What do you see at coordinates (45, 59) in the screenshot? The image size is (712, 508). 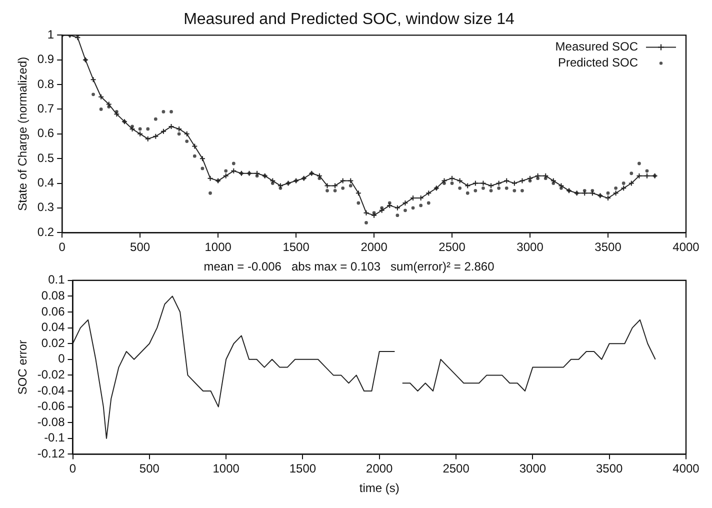 I see `y-tick-label: 0.9` at bounding box center [45, 59].